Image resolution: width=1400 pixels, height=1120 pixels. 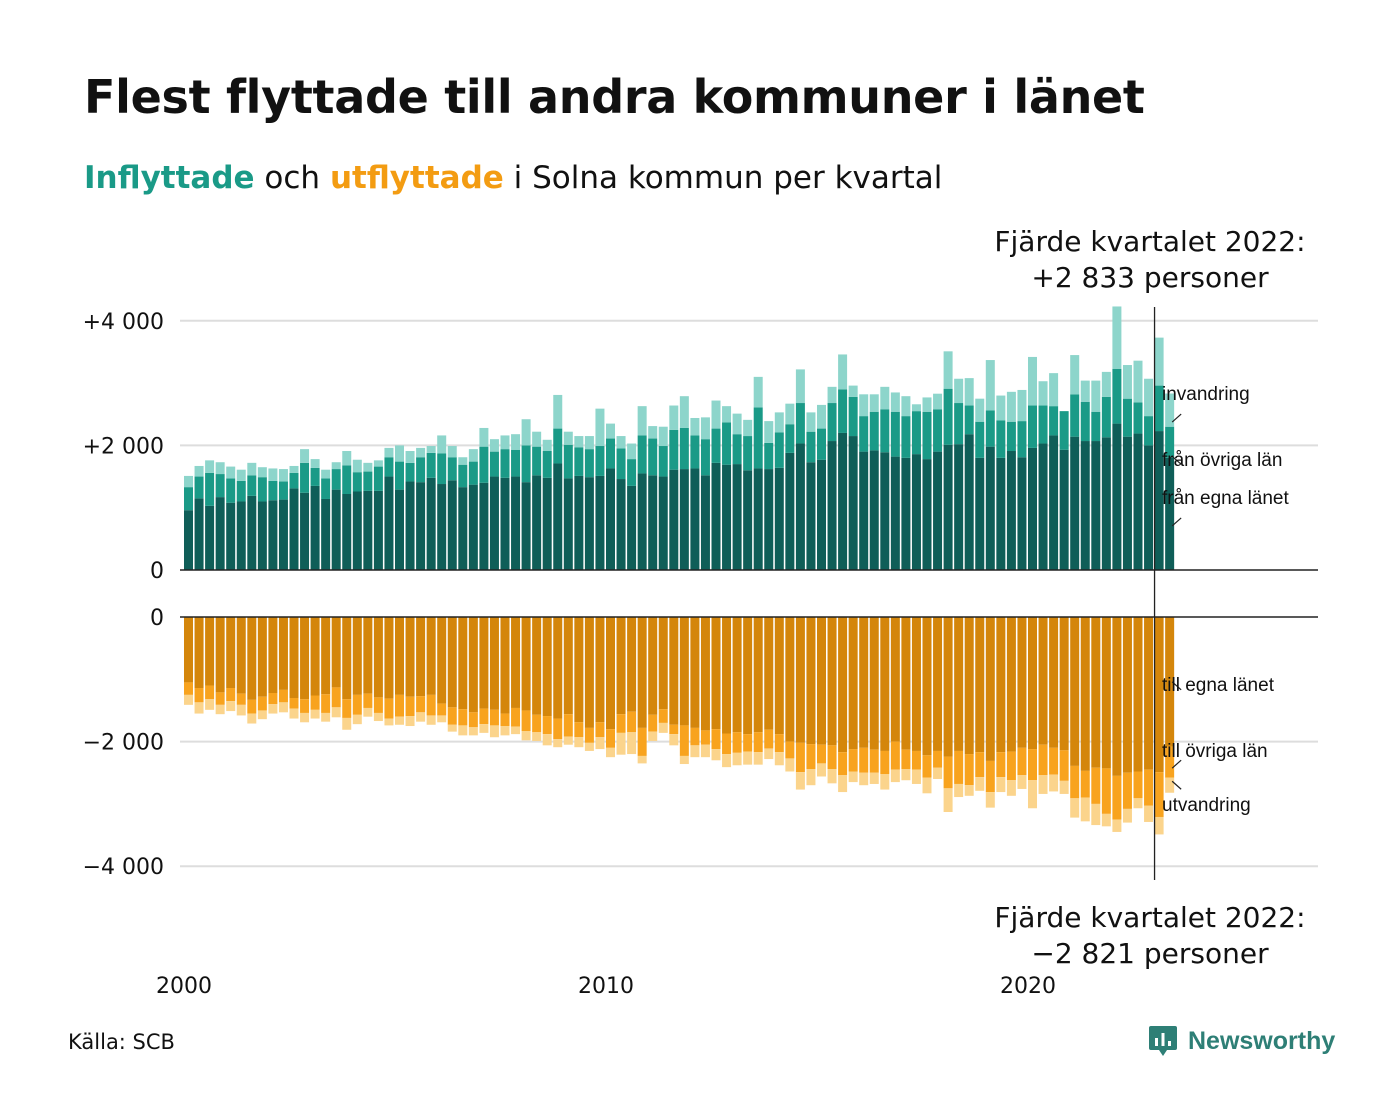 What do you see at coordinates (1176, 522) in the screenshot?
I see `label-fran-egna-lanet-leader` at bounding box center [1176, 522].